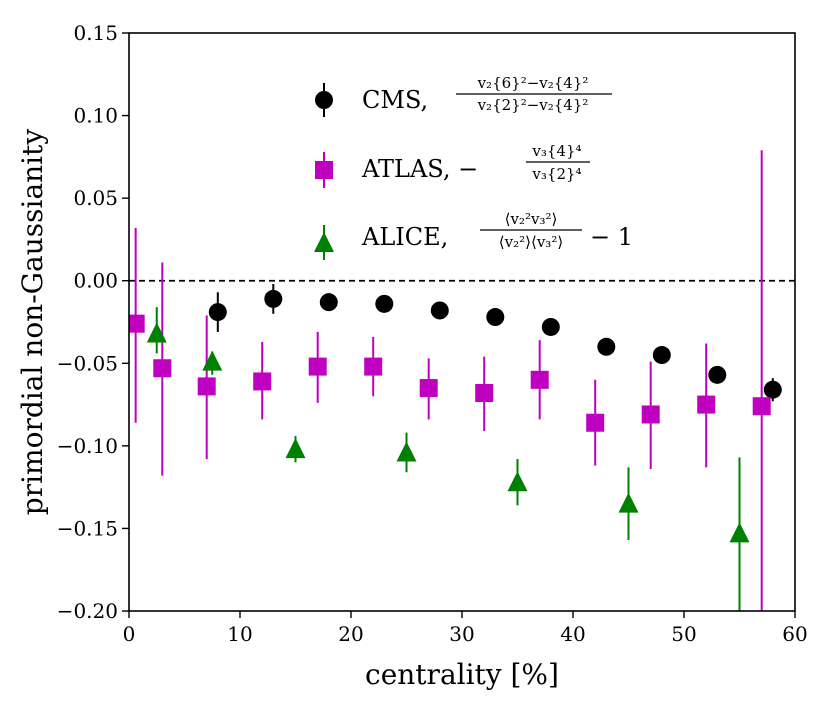 Image resolution: width=832 pixels, height=701 pixels. I want to click on legend-entry-atlas: ATLAS, − v₃{4}⁴ v₃{2}⁴, so click(452, 165).